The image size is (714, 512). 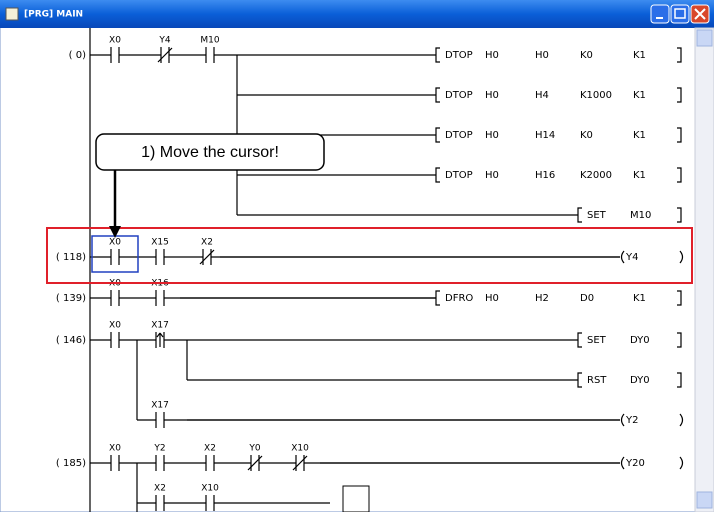 What do you see at coordinates (631, 257) in the screenshot?
I see `coil-label: Y4` at bounding box center [631, 257].